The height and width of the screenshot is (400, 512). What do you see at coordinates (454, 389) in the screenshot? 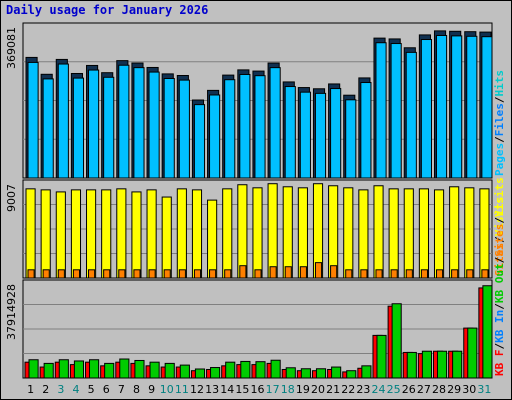
I see `x-tick-label: 29` at bounding box center [454, 389].